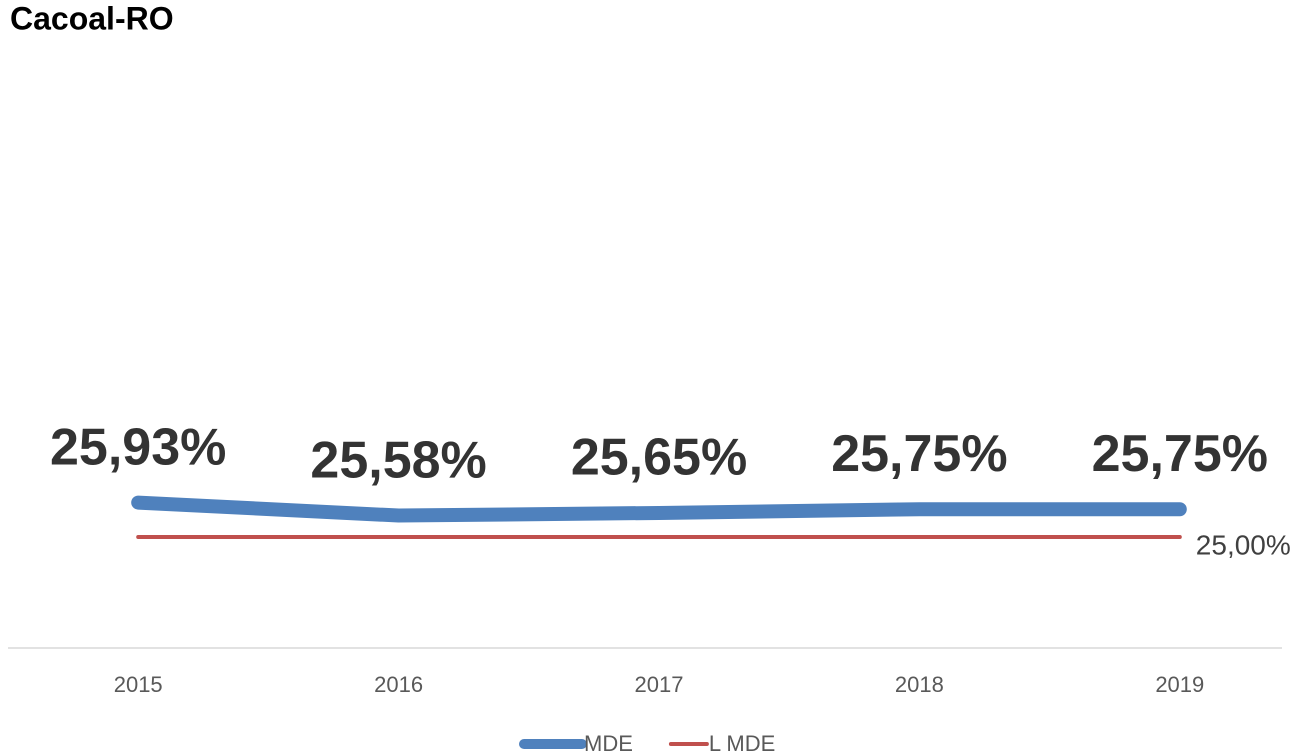 The width and height of the screenshot is (1310, 756). I want to click on x-tick-label: 2016, so click(398, 684).